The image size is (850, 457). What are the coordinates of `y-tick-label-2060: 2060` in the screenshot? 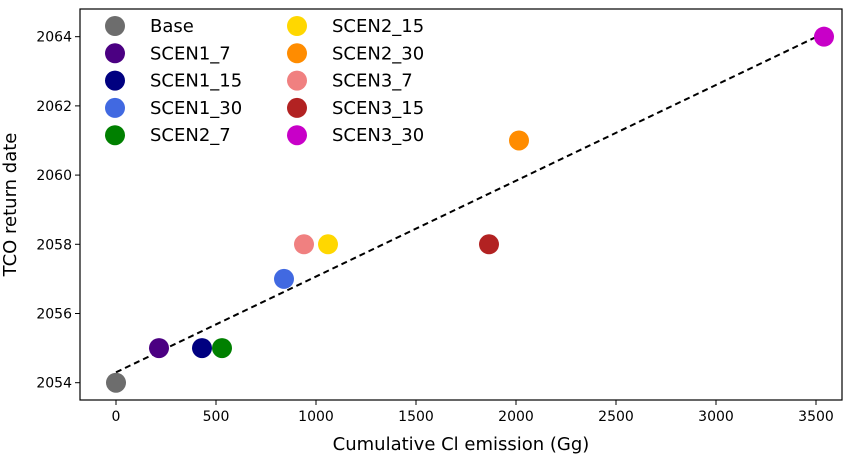 It's located at (54, 176).